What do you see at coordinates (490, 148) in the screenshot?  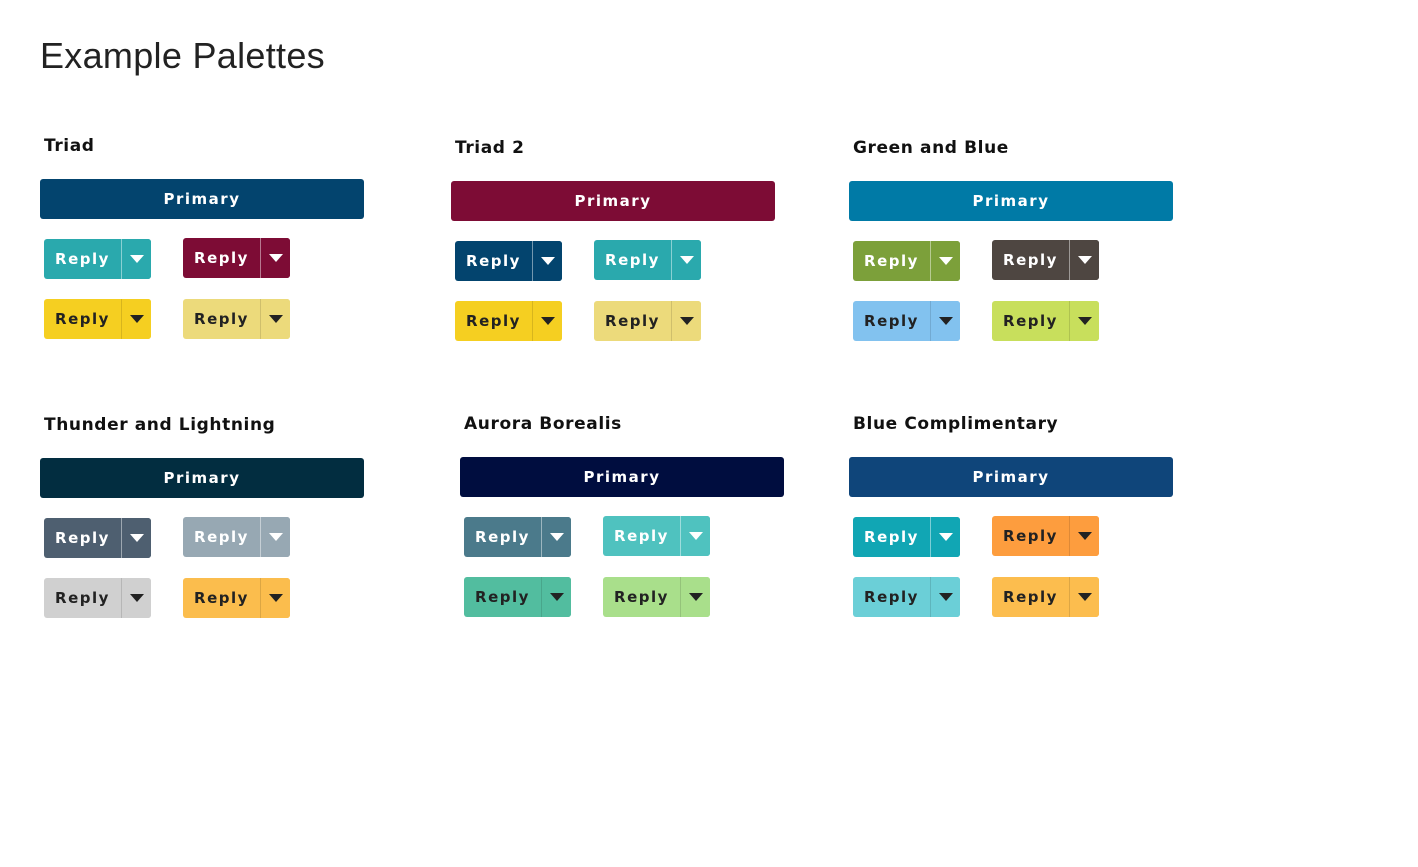 I see `palette-title: Triad 2` at bounding box center [490, 148].